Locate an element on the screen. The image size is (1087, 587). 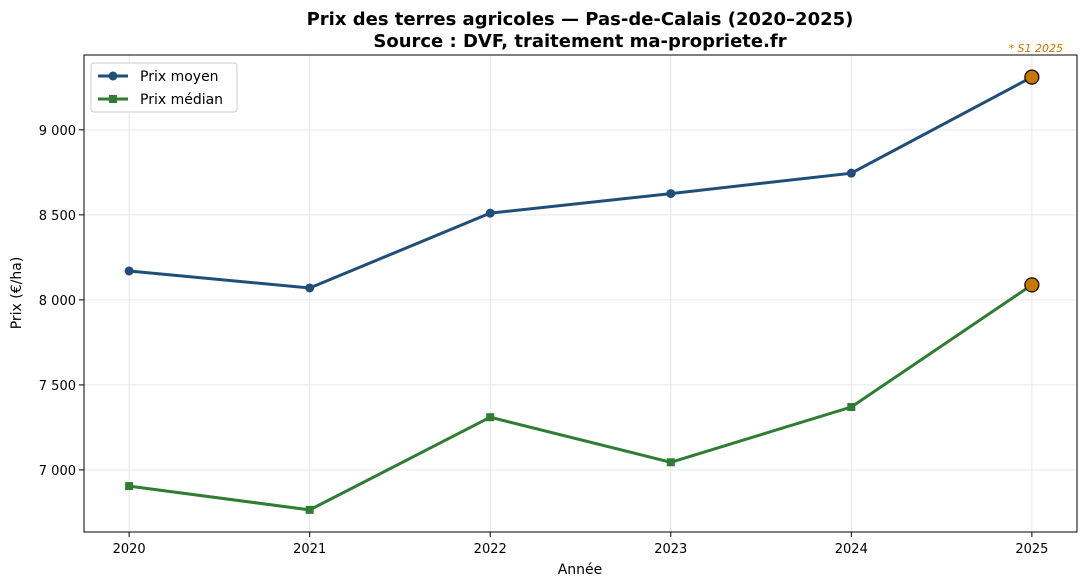
x-tick-label: 2023 is located at coordinates (670, 549).